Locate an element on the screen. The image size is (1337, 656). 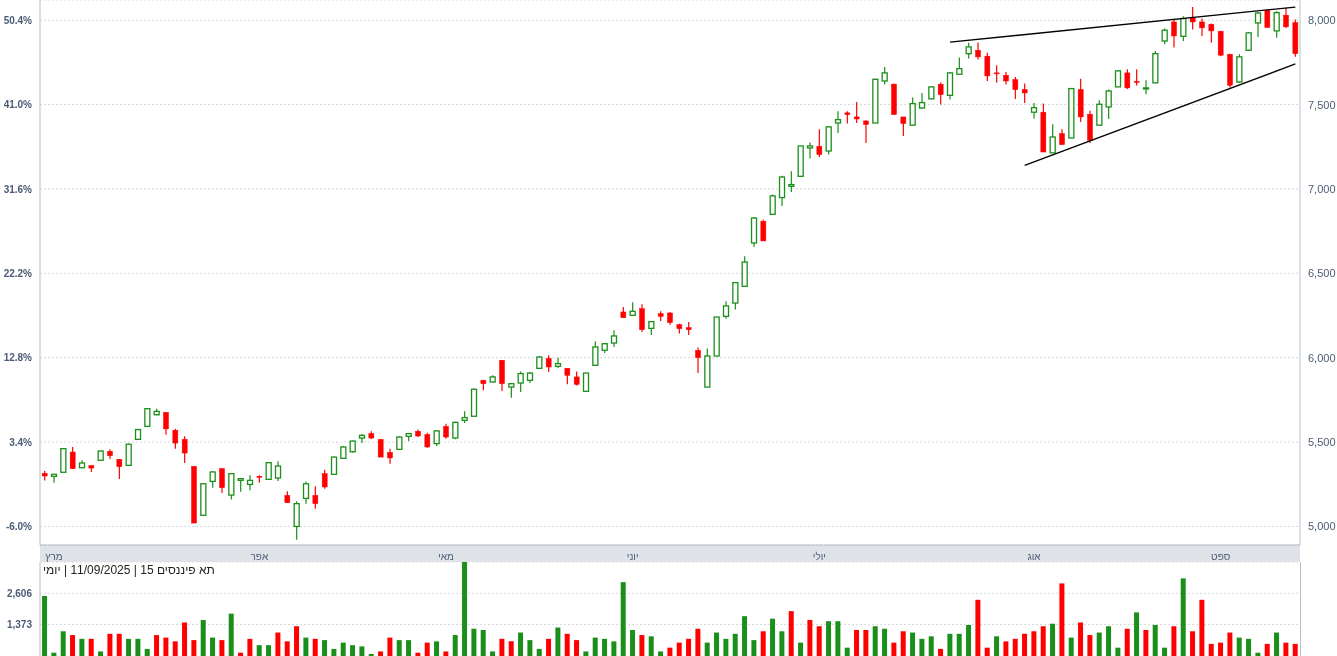
y-tick-label: 7,500 is located at coordinates (1322, 104).